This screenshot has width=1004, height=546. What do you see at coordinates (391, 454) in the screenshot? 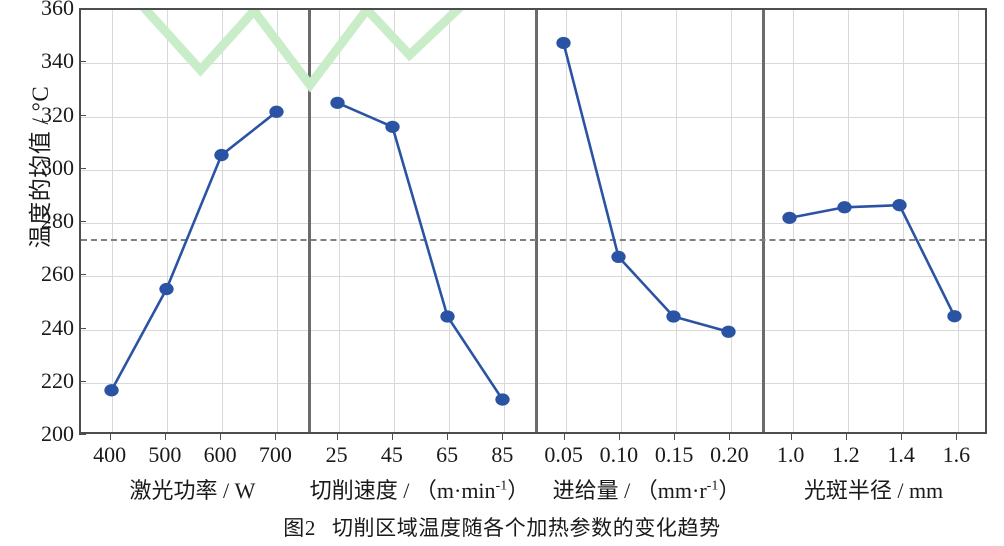
I see `x-axis-tick-label: 45` at bounding box center [391, 454].